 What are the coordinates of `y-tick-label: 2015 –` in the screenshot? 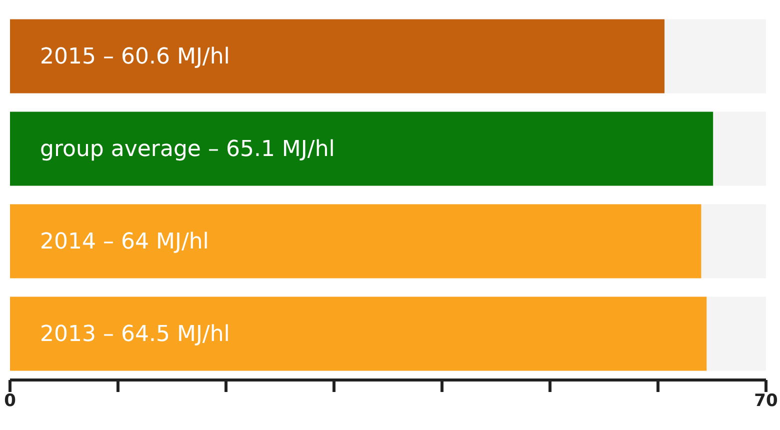 It's located at (77, 56).